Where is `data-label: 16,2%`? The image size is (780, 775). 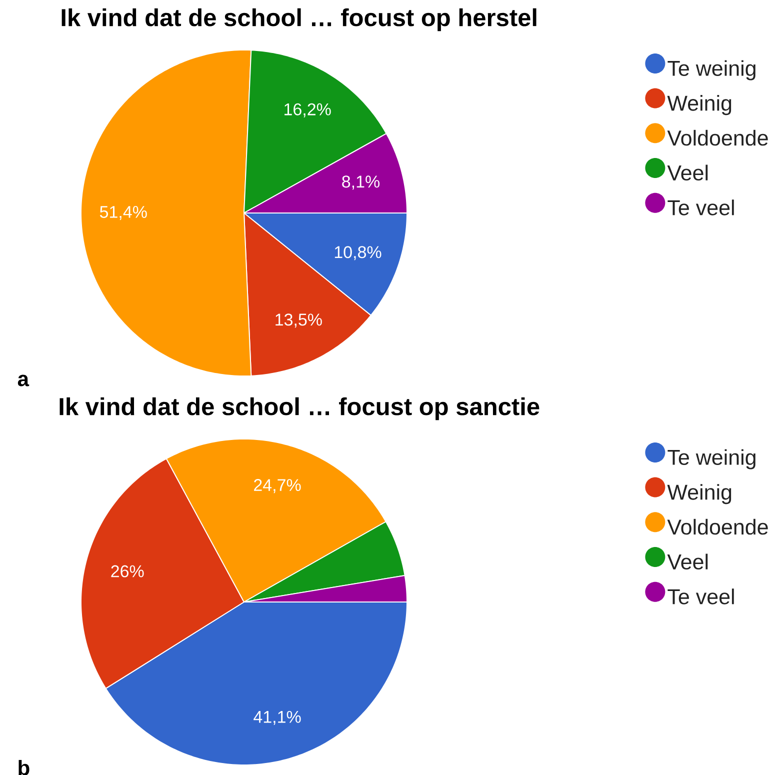 data-label: 16,2% is located at coordinates (307, 110).